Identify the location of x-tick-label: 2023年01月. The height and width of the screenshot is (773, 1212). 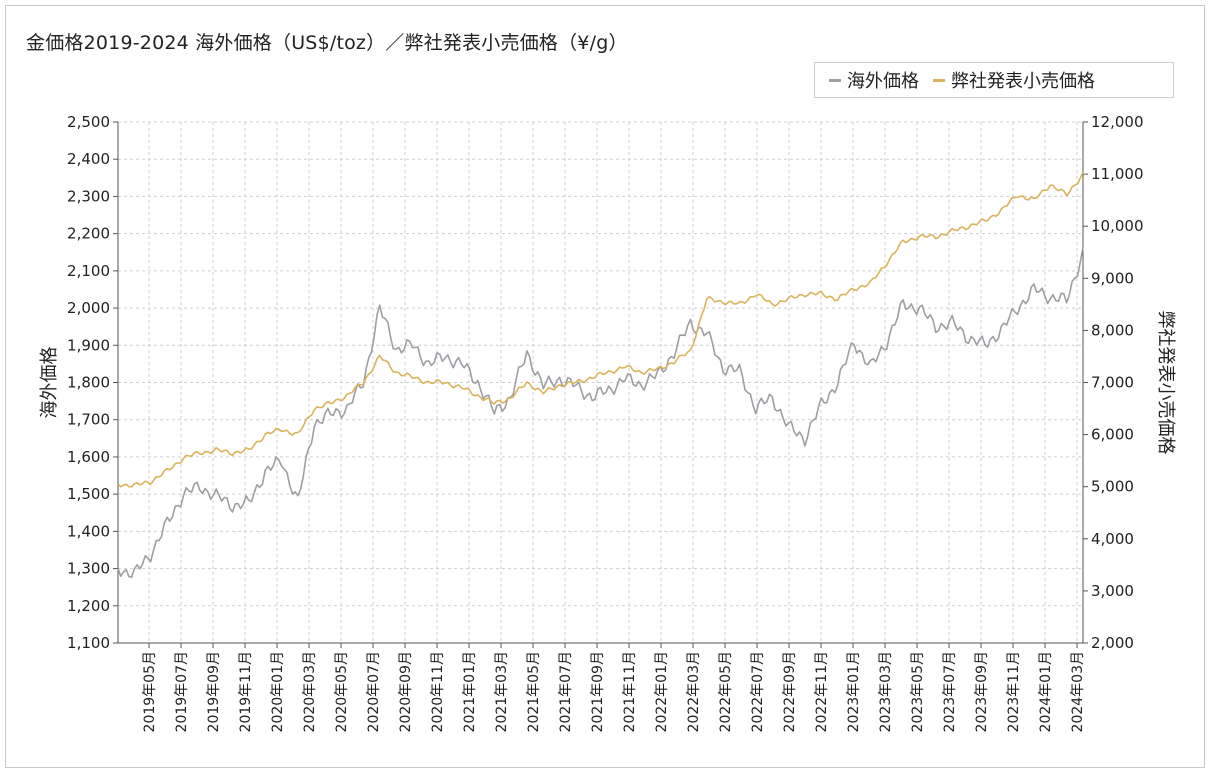
(854, 691).